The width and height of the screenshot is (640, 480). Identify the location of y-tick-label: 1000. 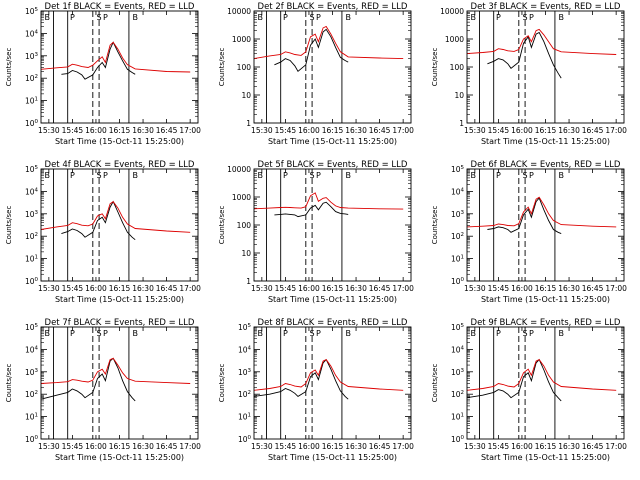
(454, 39).